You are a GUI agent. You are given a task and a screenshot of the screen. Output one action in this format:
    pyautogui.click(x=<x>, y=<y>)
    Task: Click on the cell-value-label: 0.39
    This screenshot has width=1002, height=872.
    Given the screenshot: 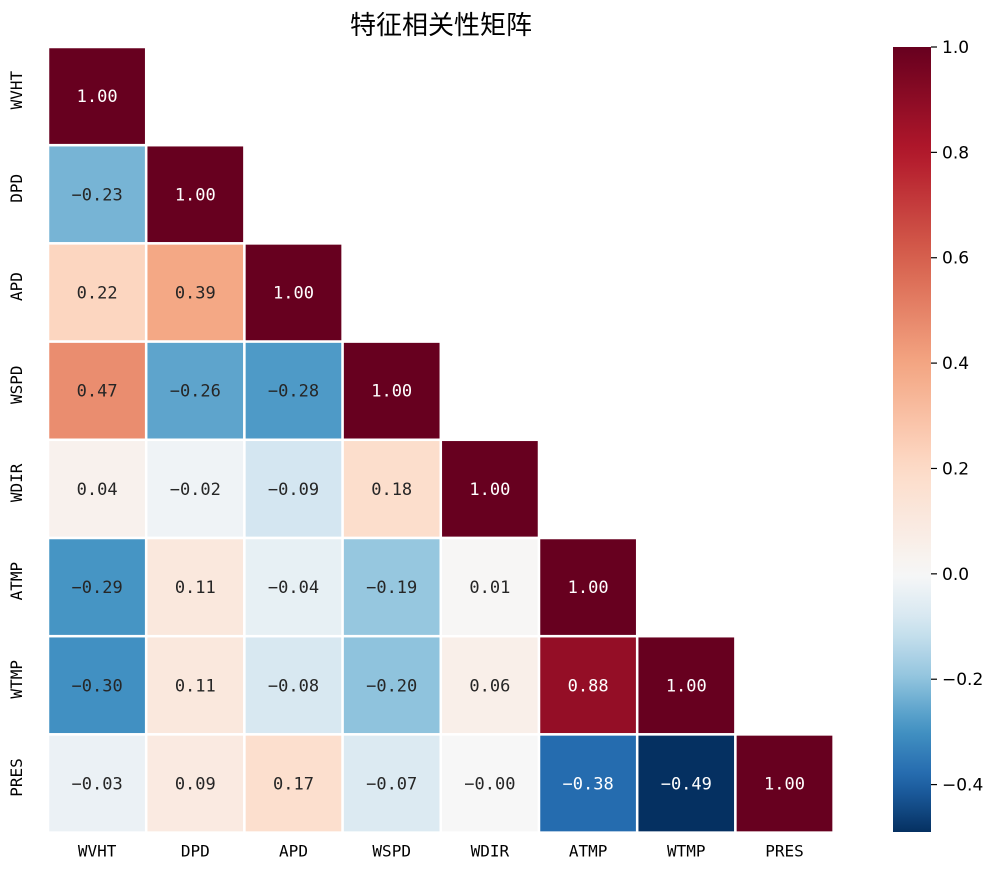 What is the action you would take?
    pyautogui.click(x=195, y=294)
    